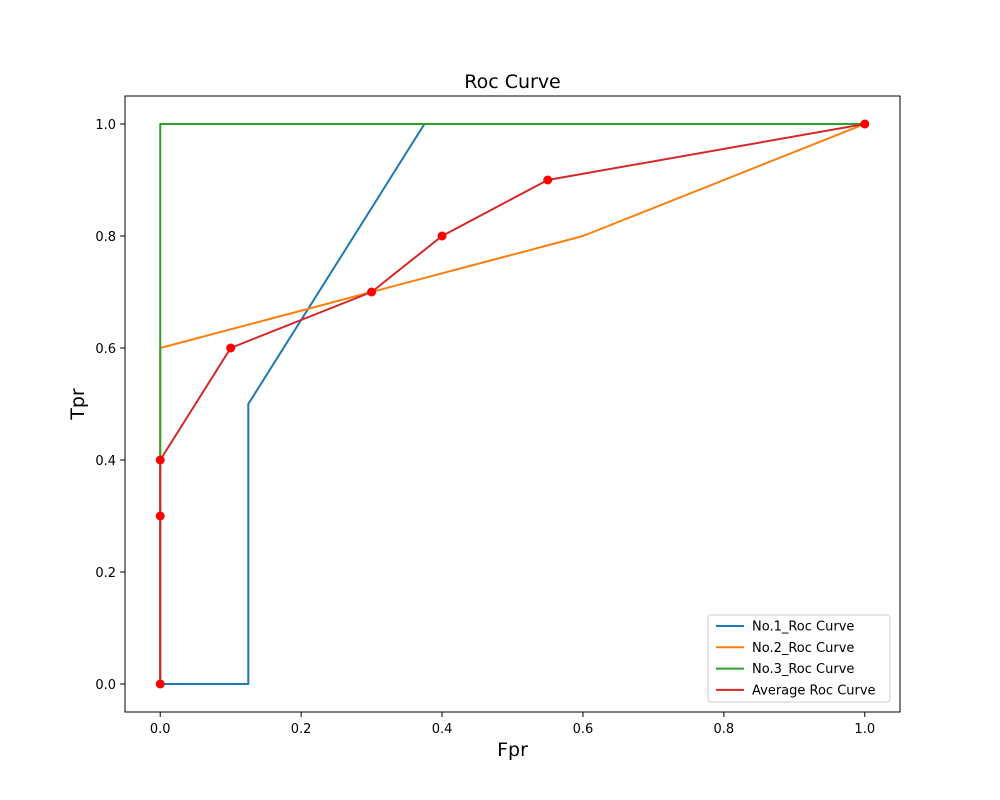 This screenshot has width=1000, height=800. Describe the element at coordinates (105, 125) in the screenshot. I see `y-tick-label: 1.0` at that location.